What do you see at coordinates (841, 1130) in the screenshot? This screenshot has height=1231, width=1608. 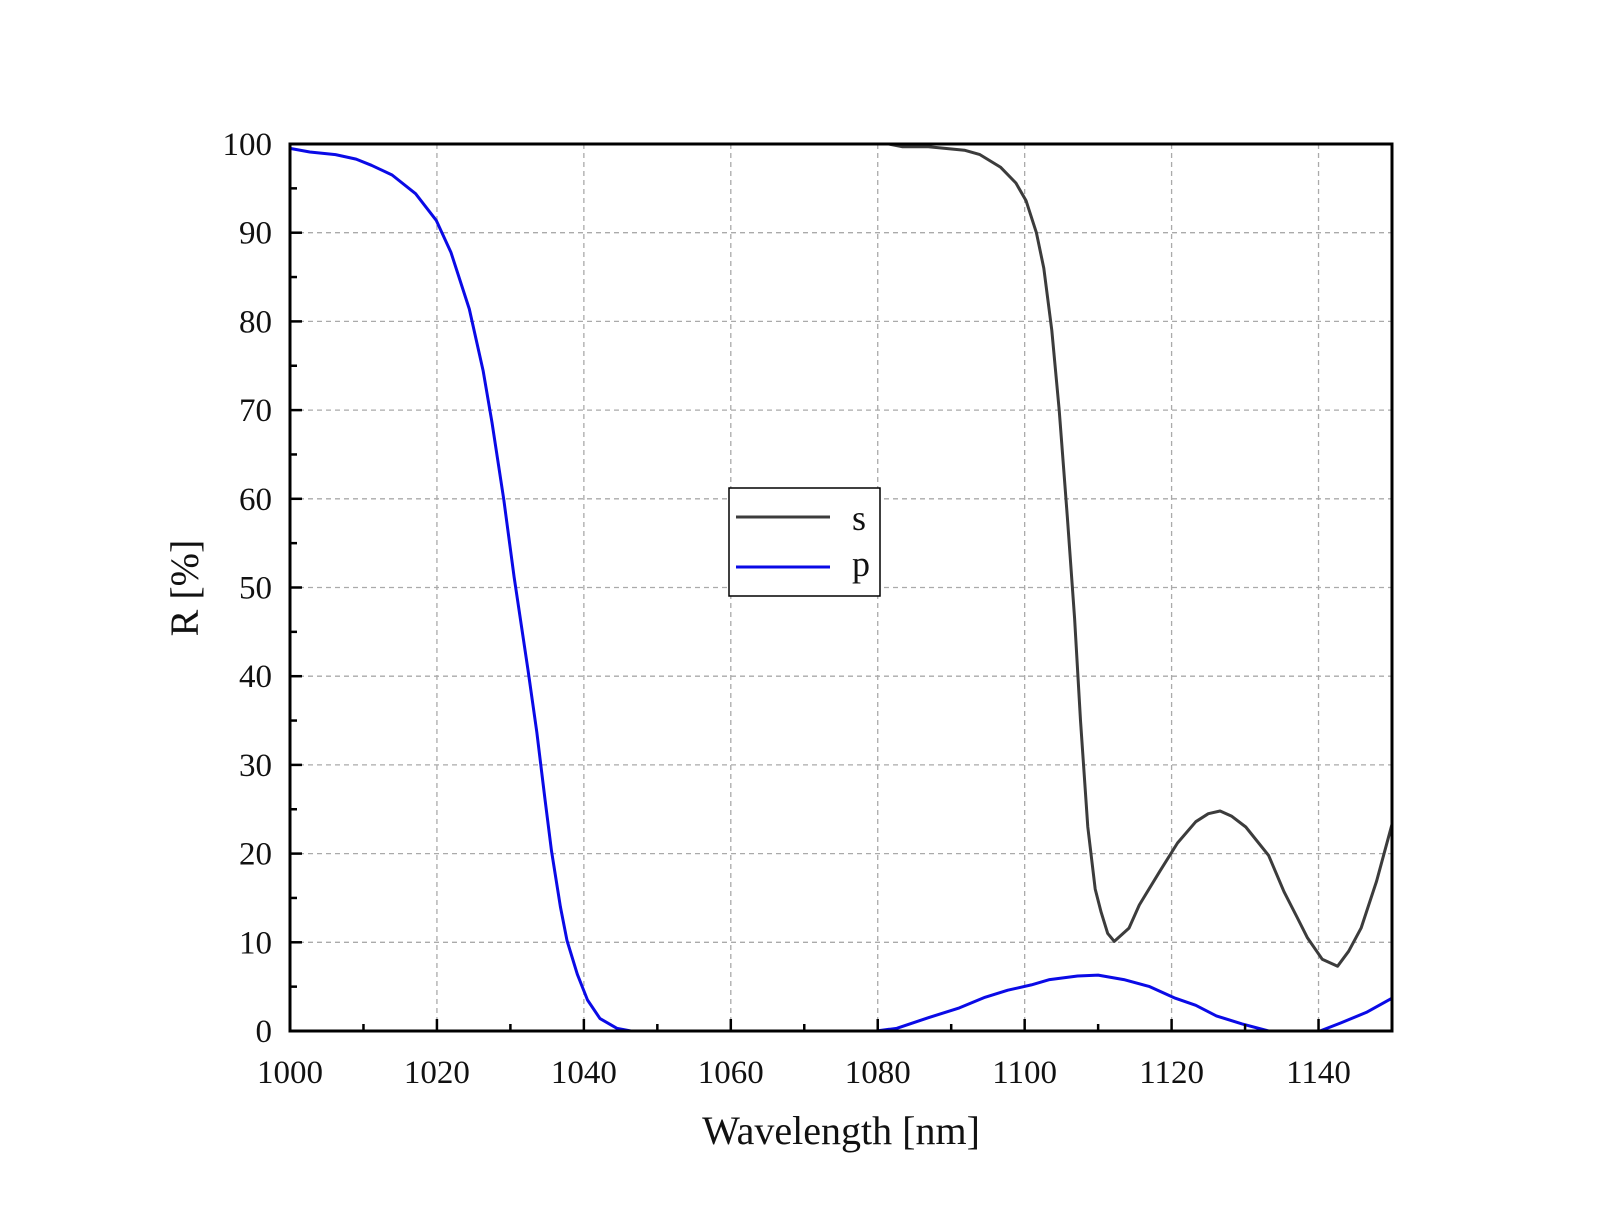 I see `x-axis-label: Wavelength [nm]` at bounding box center [841, 1130].